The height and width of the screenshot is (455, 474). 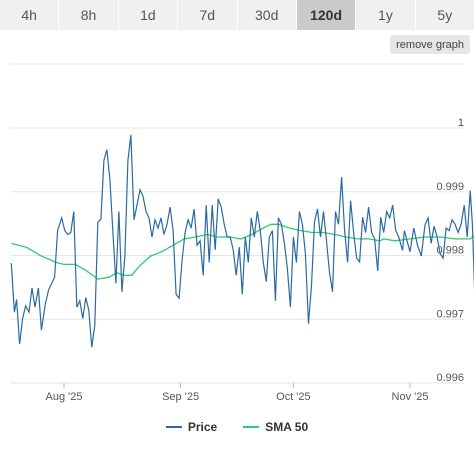 What do you see at coordinates (149, 15) in the screenshot?
I see `tab-1d: 1d` at bounding box center [149, 15].